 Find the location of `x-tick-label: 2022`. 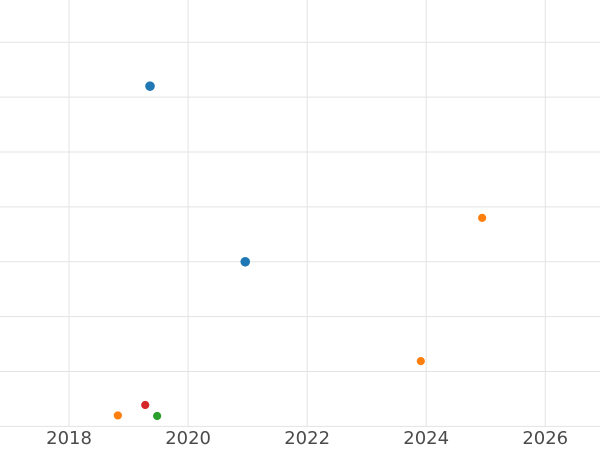

x-tick-label: 2022 is located at coordinates (307, 438).